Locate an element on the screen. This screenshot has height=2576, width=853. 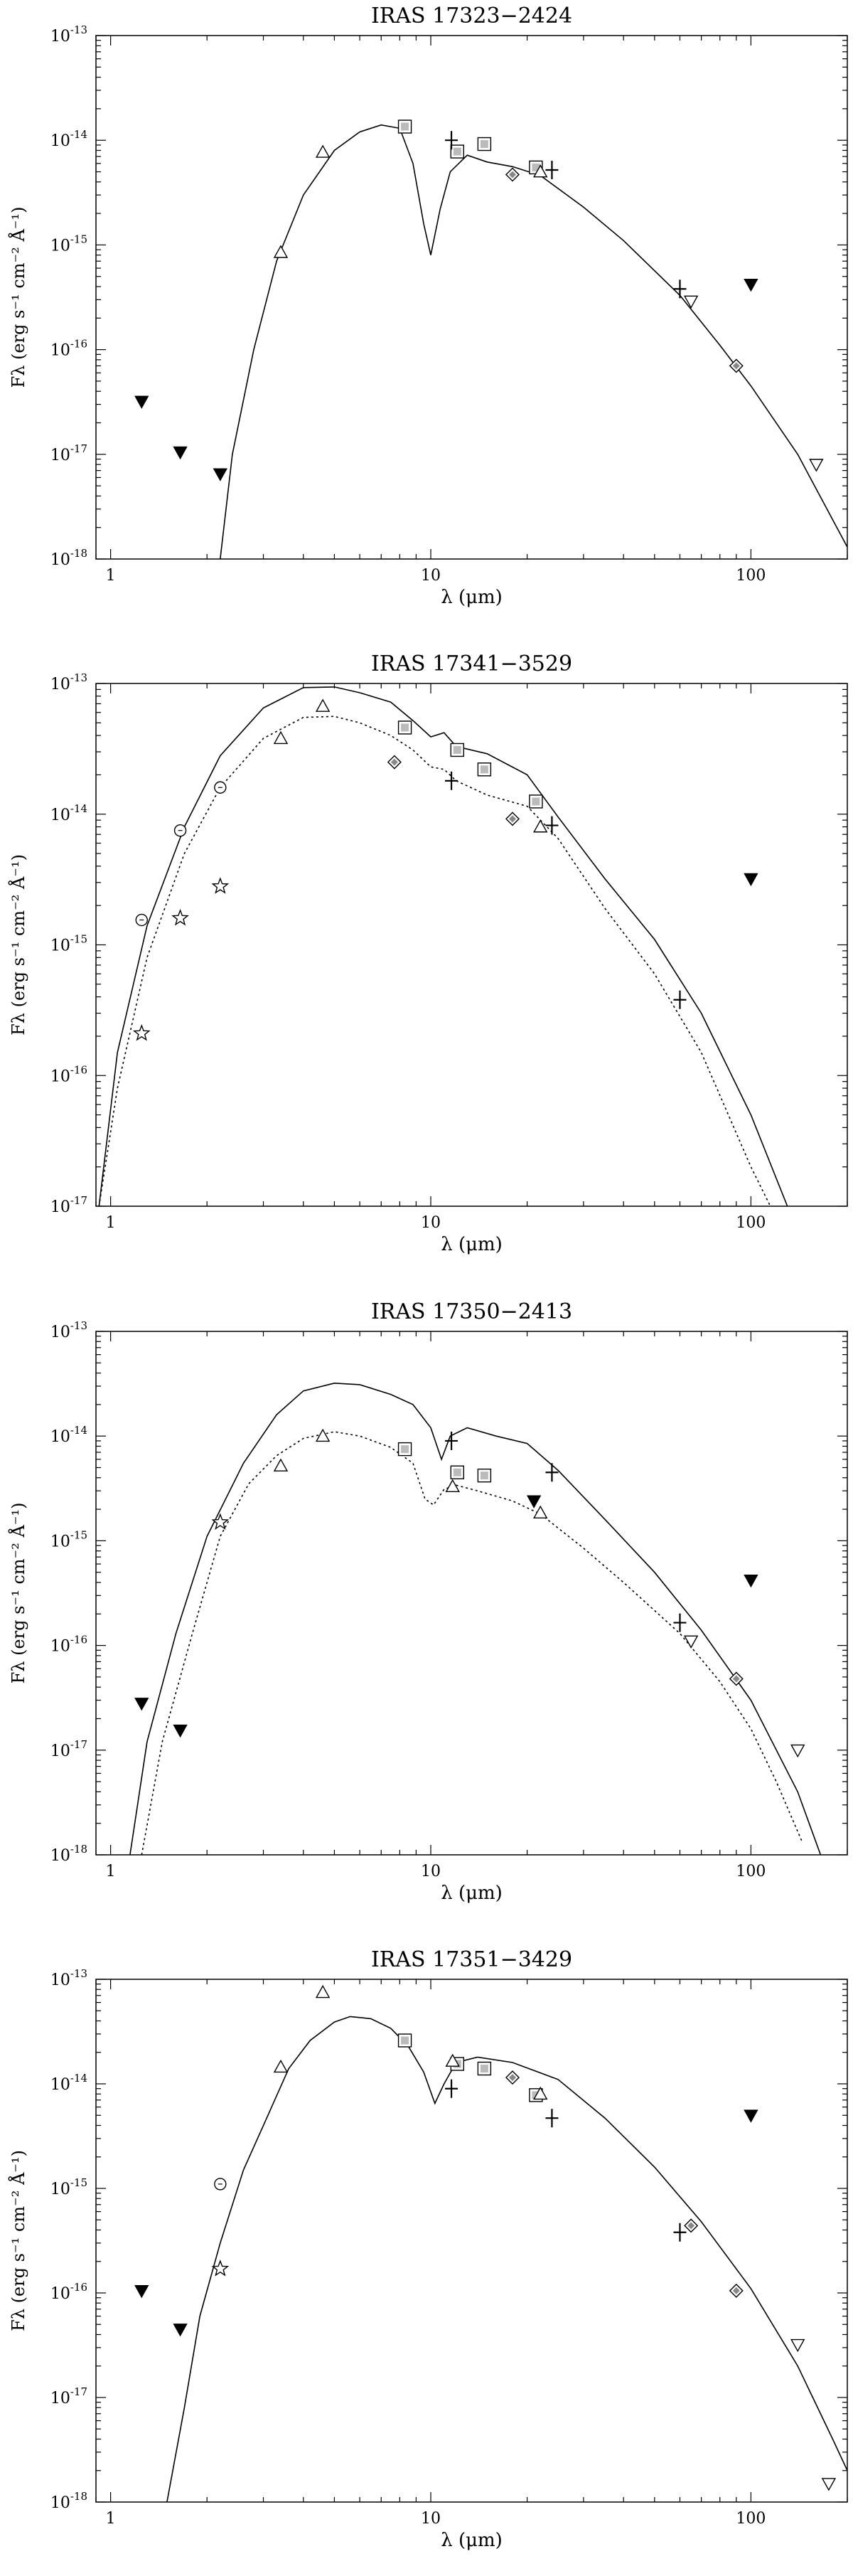
x-axis-label: λ (μm) is located at coordinates (472, 2540).